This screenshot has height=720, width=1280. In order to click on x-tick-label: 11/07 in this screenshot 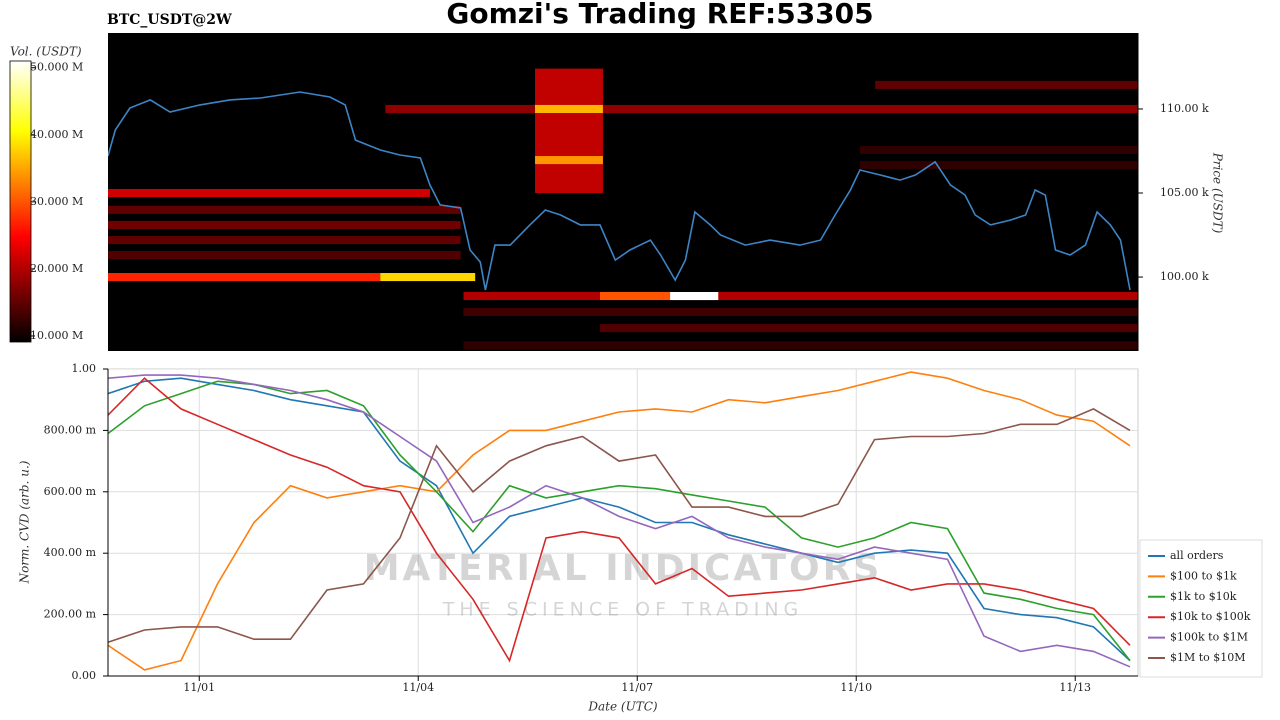, I will do `click(637, 687)`.